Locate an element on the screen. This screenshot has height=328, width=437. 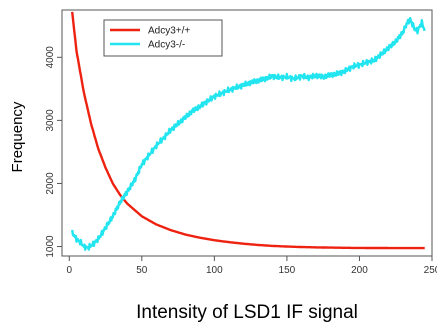
y-tick-label: 3000 is located at coordinates (50, 120).